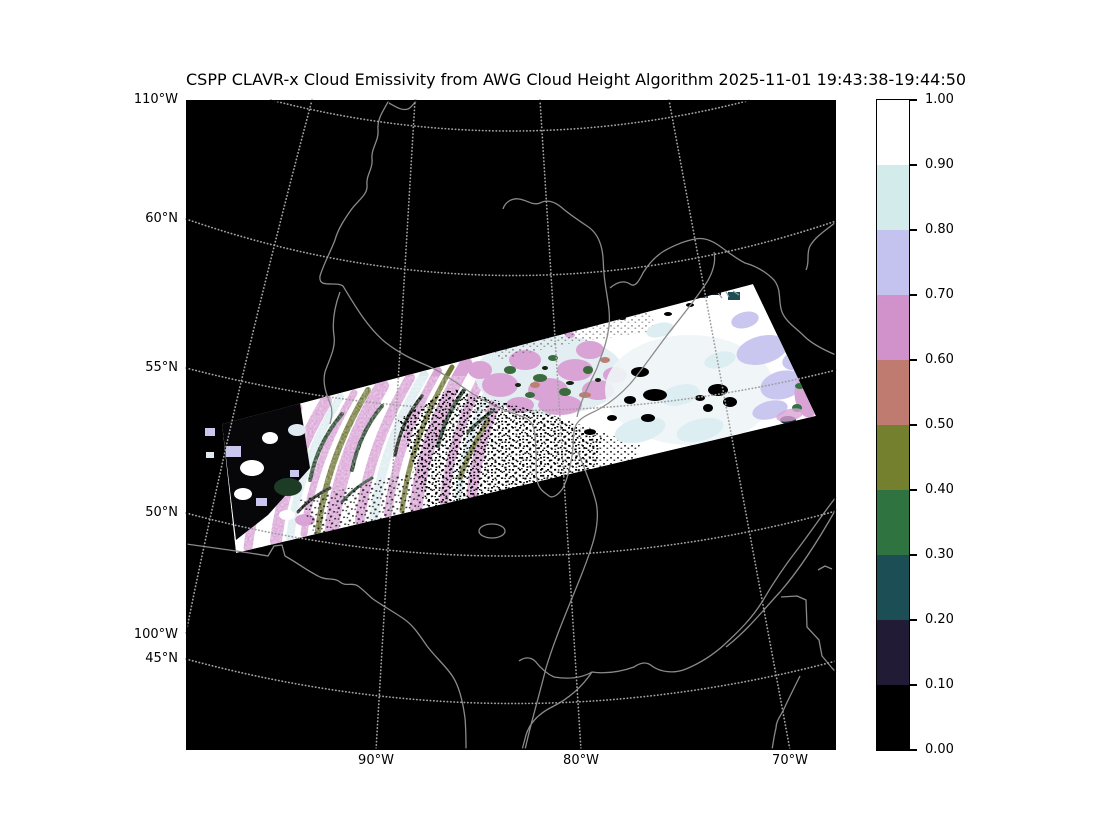 This screenshot has height=840, width=1120. I want to click on swath-fragments, so click(210, 443).